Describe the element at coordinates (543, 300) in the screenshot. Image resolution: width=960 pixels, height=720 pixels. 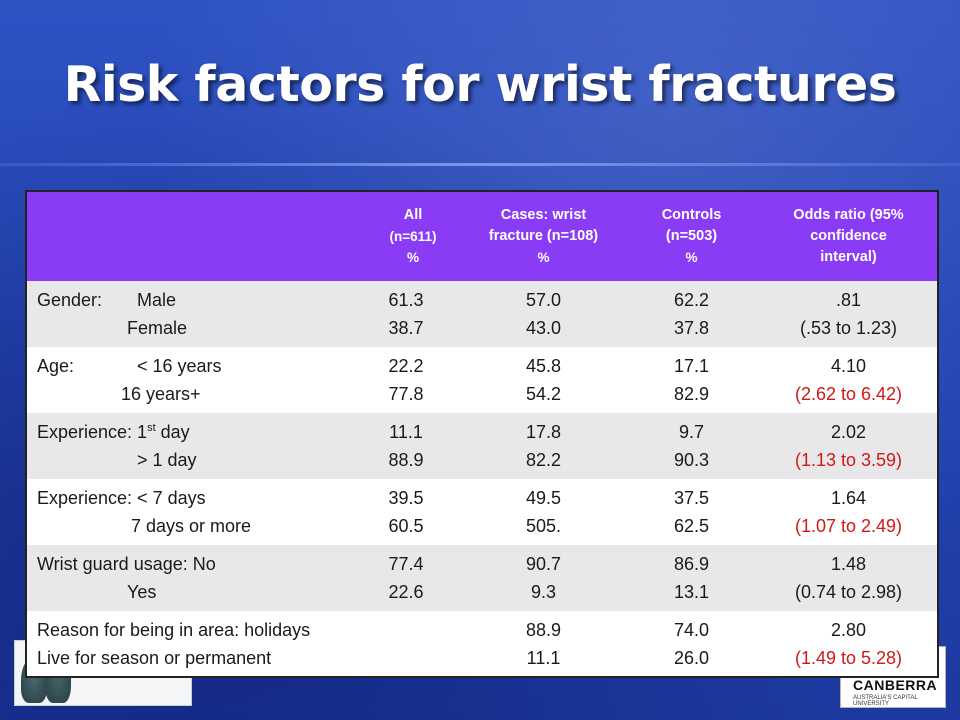
I see `cell-value: 57.0` at that location.